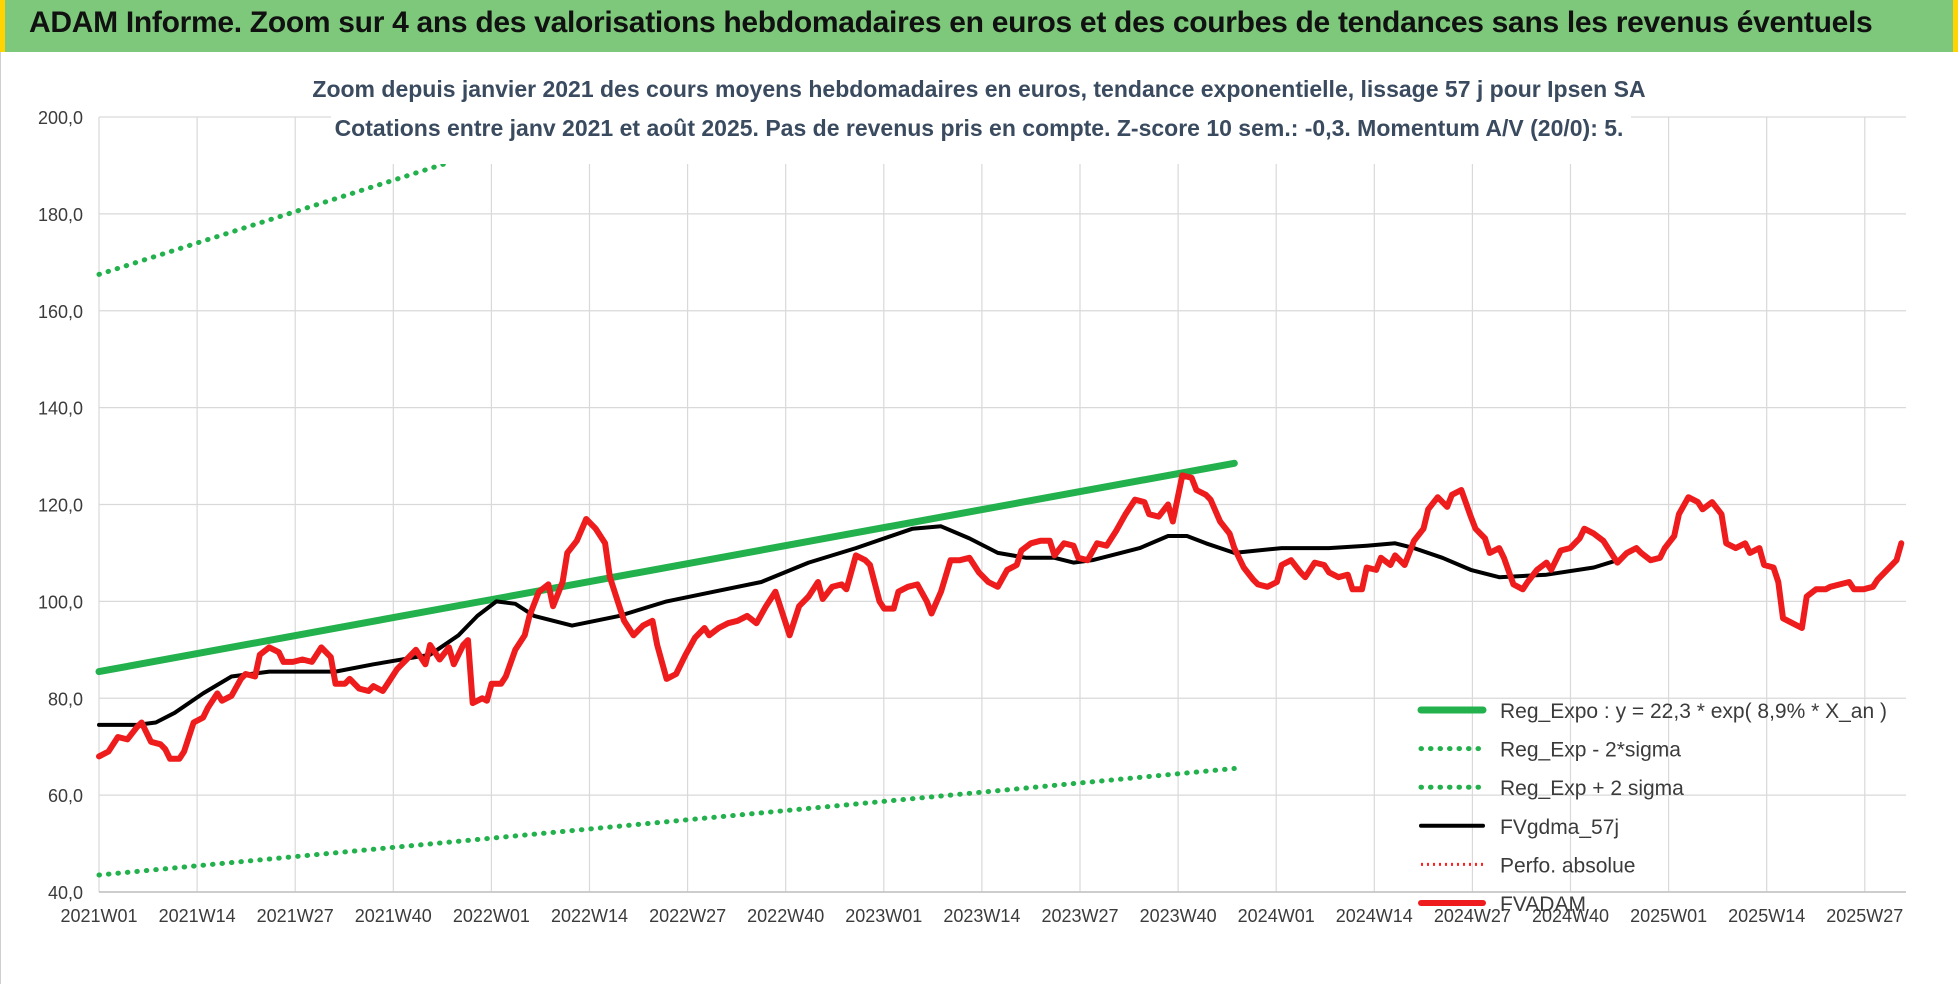  Describe the element at coordinates (666, 195) in the screenshot. I see `series-reg-exp-plus-2sigma` at that location.